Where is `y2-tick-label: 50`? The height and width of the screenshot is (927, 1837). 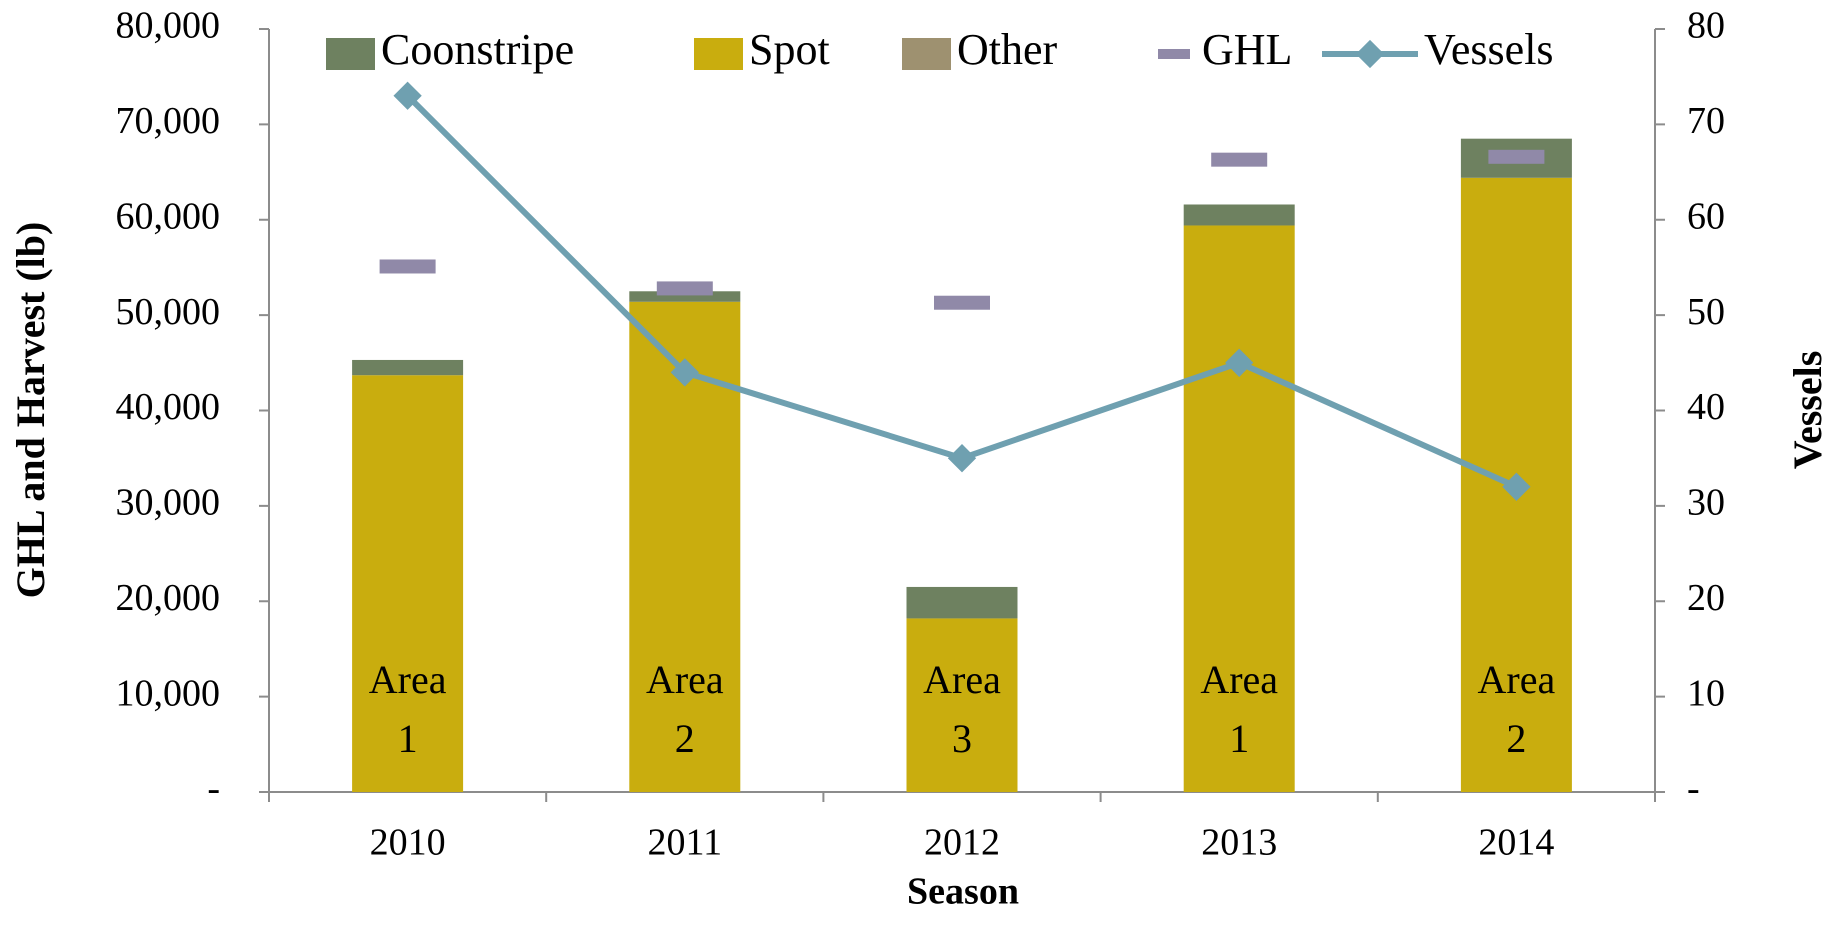
y2-tick-label: 50 is located at coordinates (1706, 312).